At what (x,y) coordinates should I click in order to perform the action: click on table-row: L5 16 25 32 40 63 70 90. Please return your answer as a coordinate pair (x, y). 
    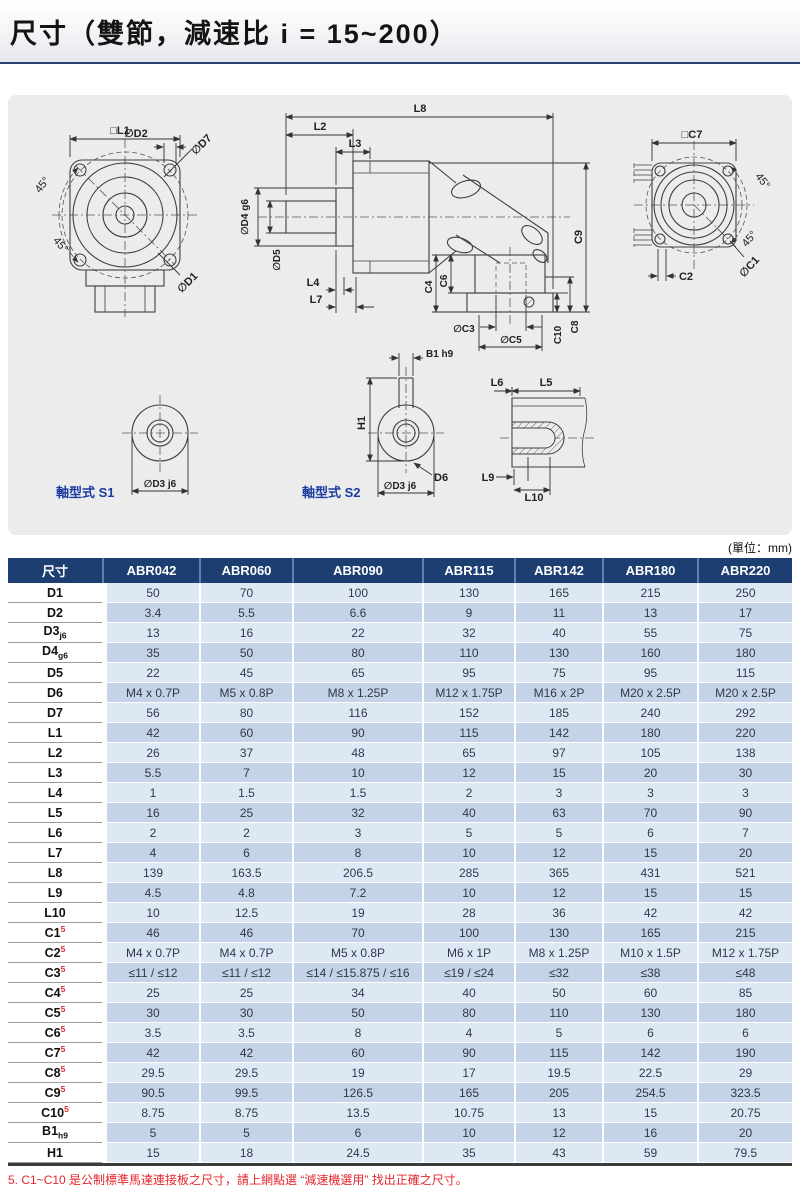
    Looking at the image, I should click on (400, 813).